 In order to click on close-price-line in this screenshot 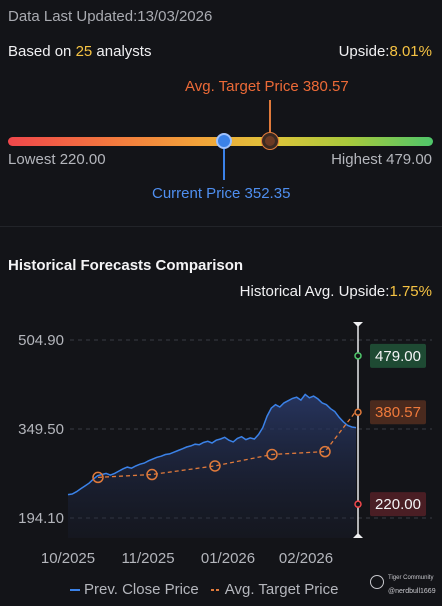, I will do `click(212, 444)`.